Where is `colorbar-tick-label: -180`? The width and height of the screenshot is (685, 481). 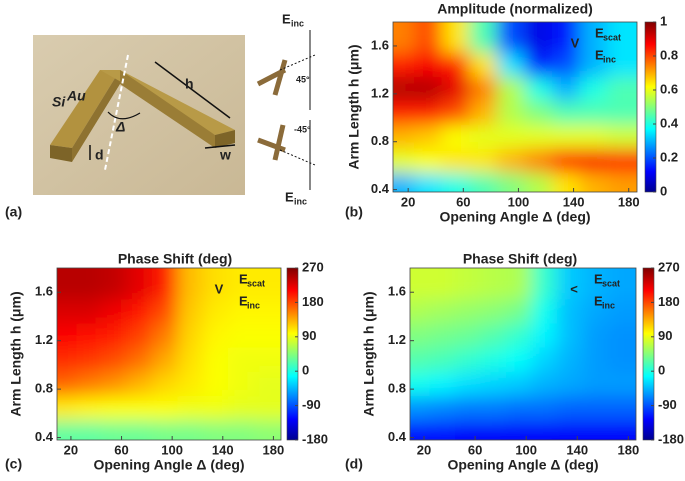 colorbar-tick-label: -180 is located at coordinates (315, 438).